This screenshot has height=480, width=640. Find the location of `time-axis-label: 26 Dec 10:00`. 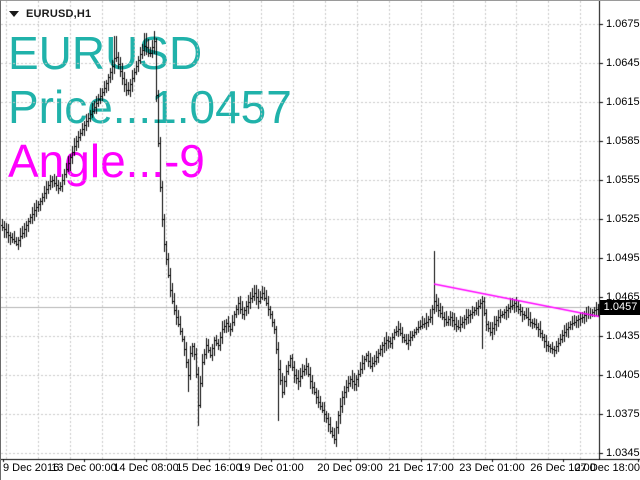

time-axis-label: 26 Dec 10:00 is located at coordinates (563, 468).